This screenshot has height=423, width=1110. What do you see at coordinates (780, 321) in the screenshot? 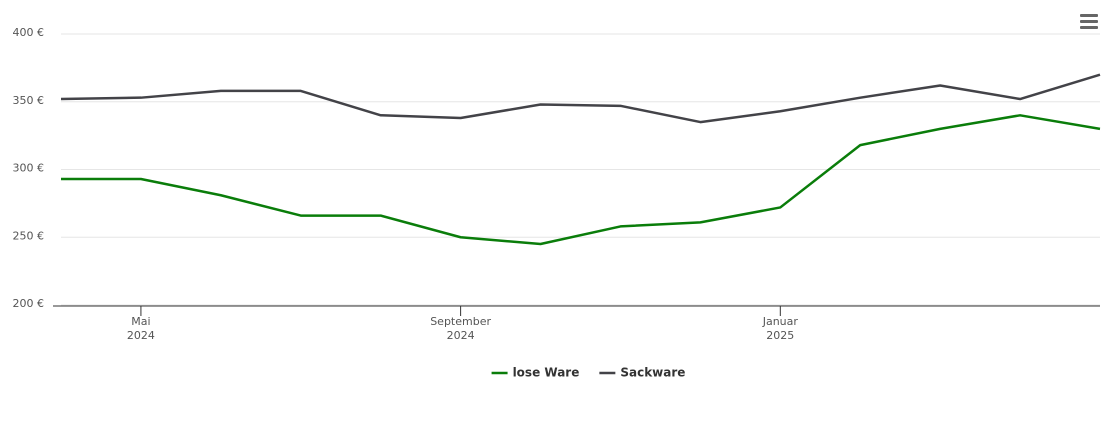
I see `x-tick-label: Januar` at bounding box center [780, 321].